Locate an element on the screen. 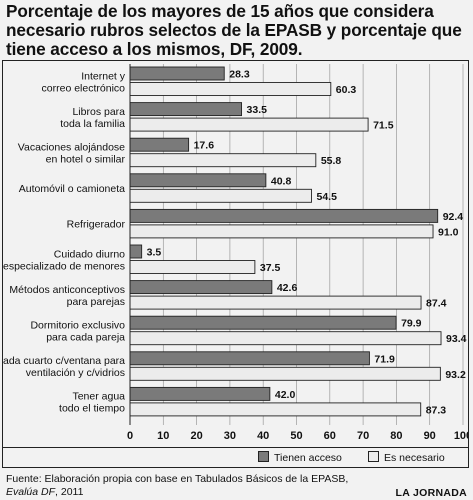 This screenshot has width=473, height=500. category-label: toda la familia is located at coordinates (92, 124).